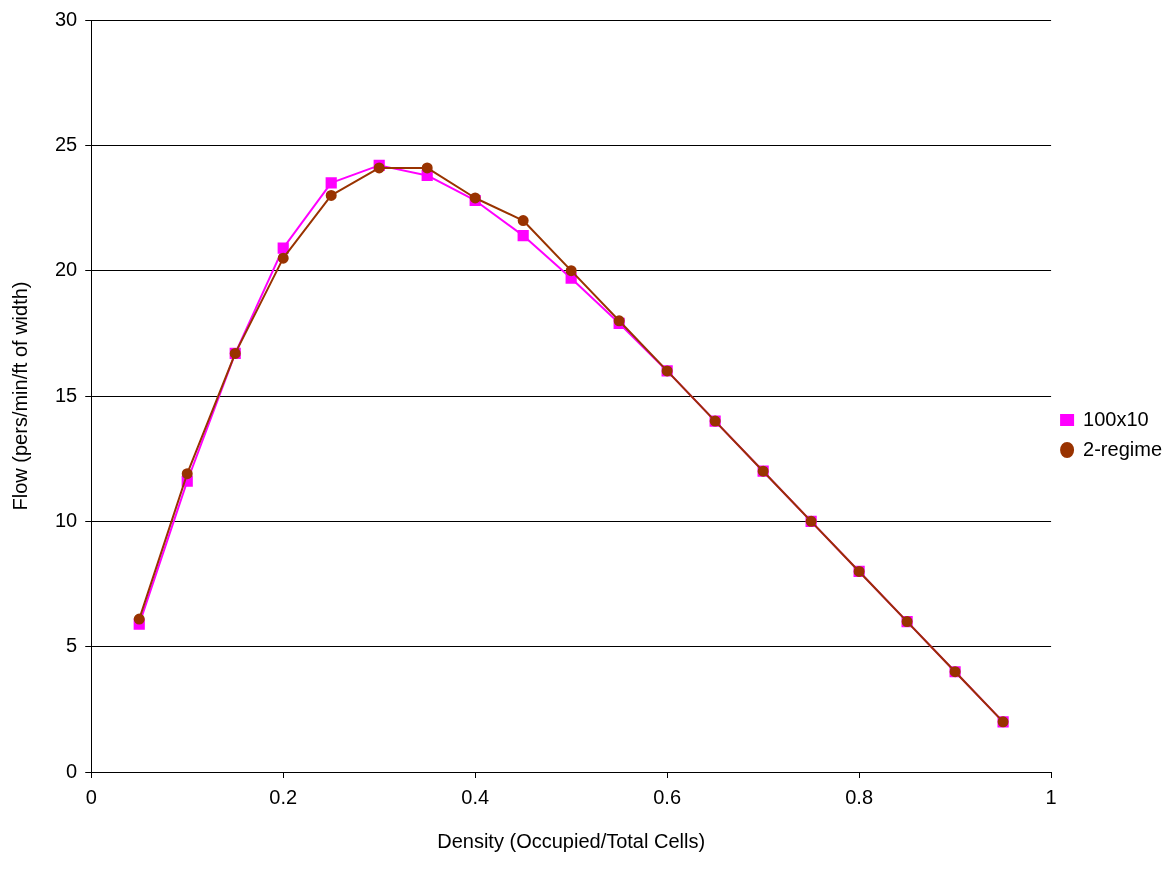 The height and width of the screenshot is (878, 1174). What do you see at coordinates (1123, 448) in the screenshot?
I see `legend-label: 2-regime` at bounding box center [1123, 448].